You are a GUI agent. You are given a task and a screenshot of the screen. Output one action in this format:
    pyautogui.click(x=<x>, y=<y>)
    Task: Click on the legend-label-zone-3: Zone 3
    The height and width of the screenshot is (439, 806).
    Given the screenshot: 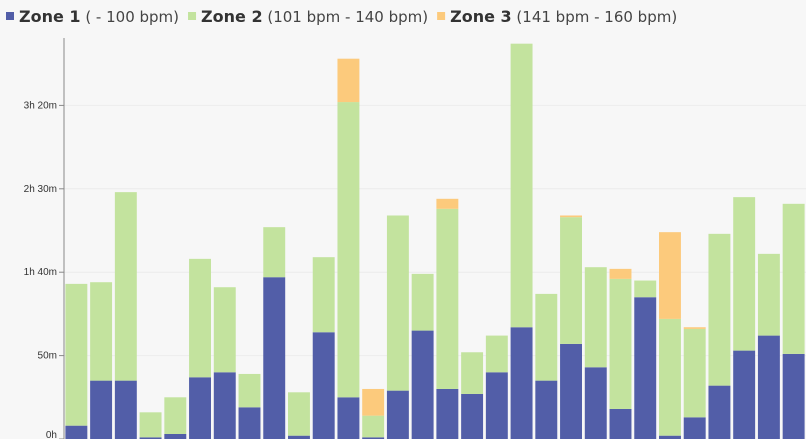 What is the action you would take?
    pyautogui.click(x=481, y=16)
    